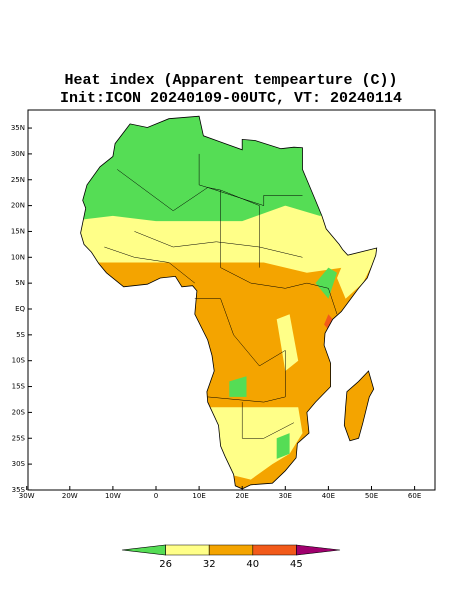  I want to click on colorbar-label: 40, so click(252, 564).